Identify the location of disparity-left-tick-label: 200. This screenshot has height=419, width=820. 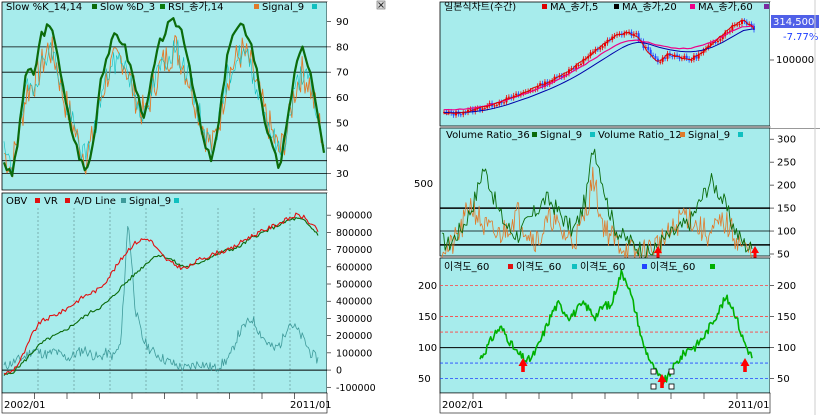
(427, 286).